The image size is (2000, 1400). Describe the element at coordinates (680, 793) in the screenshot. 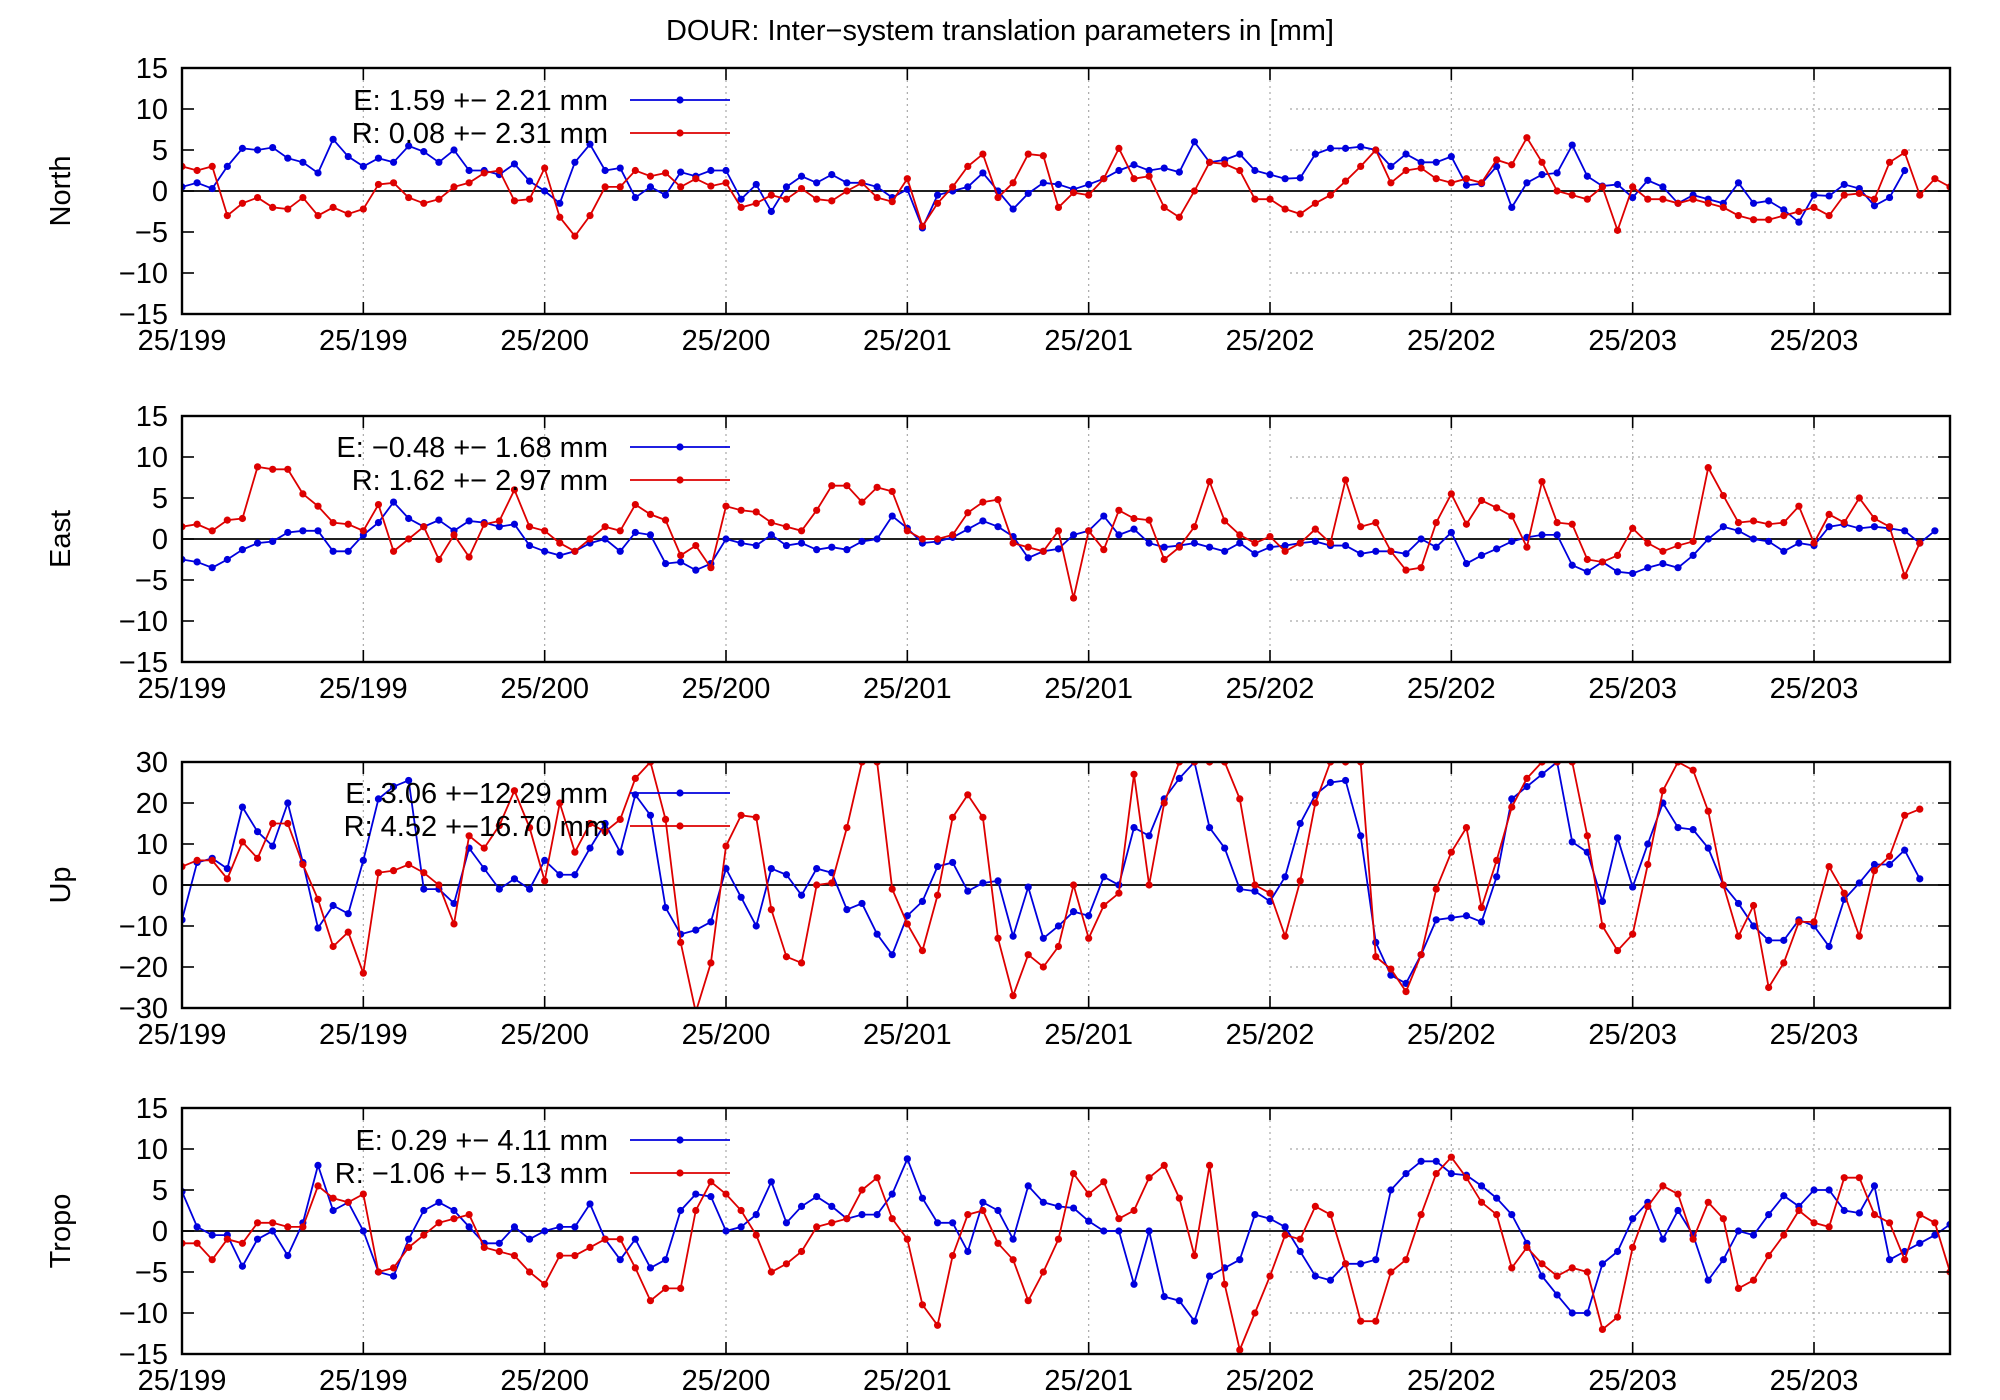

I see `legend-marker-E` at that location.